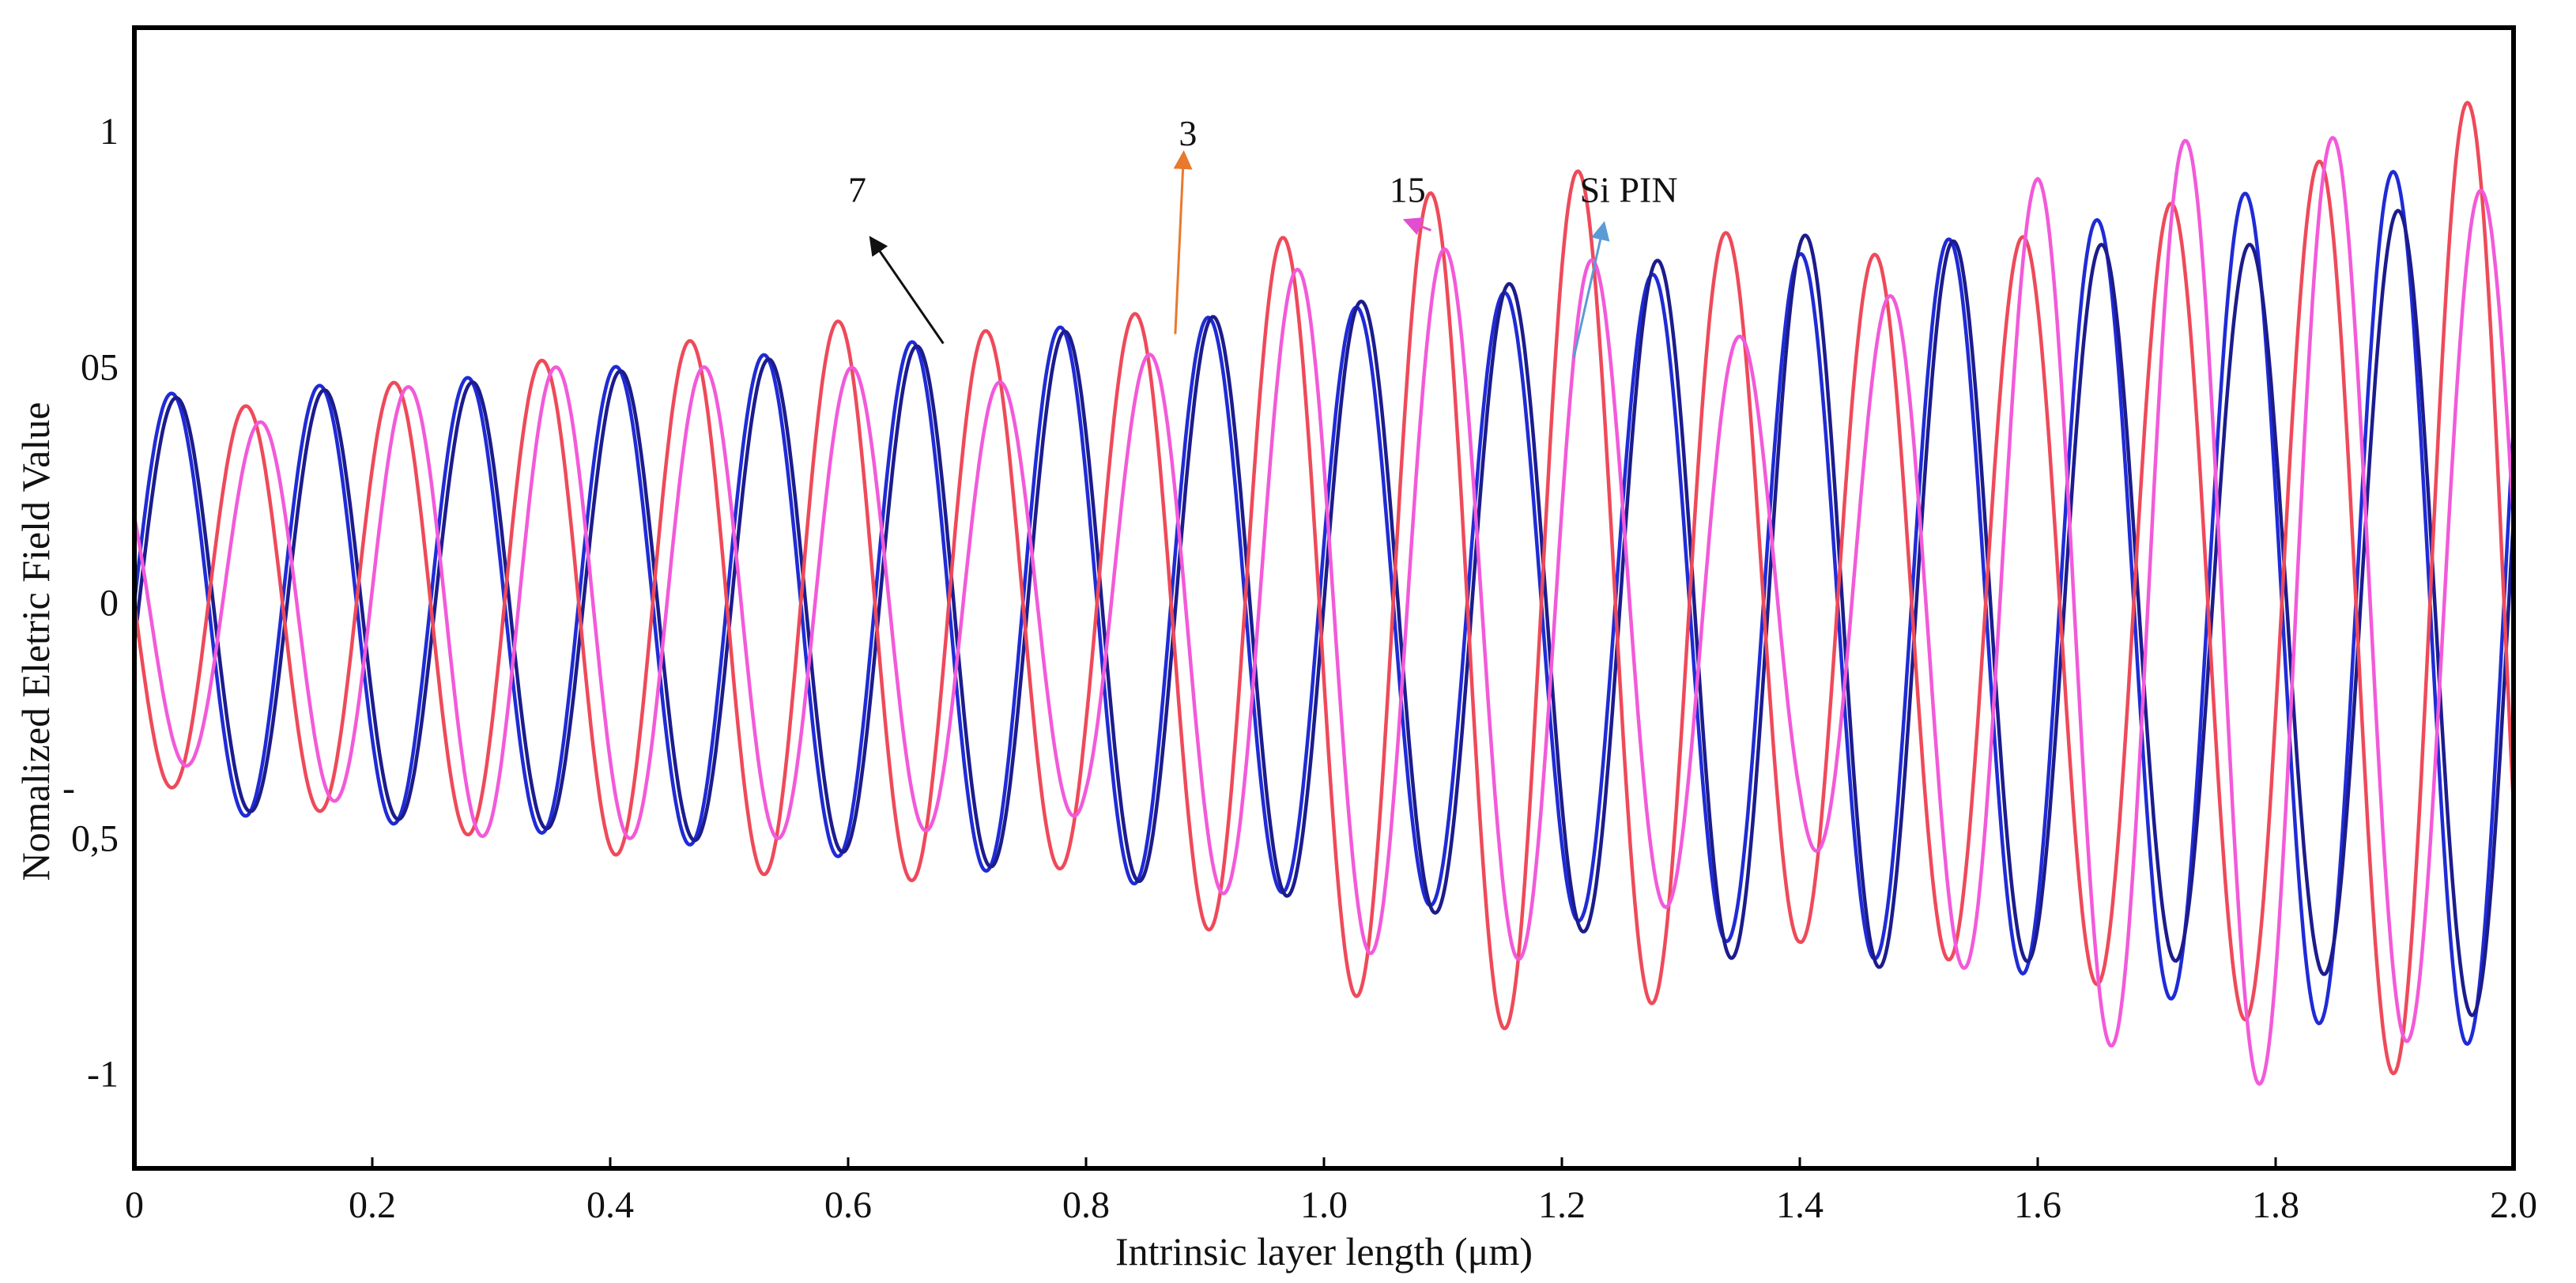 Image resolution: width=2576 pixels, height=1283 pixels. Describe the element at coordinates (857, 190) in the screenshot. I see `annotation-label: 7` at that location.